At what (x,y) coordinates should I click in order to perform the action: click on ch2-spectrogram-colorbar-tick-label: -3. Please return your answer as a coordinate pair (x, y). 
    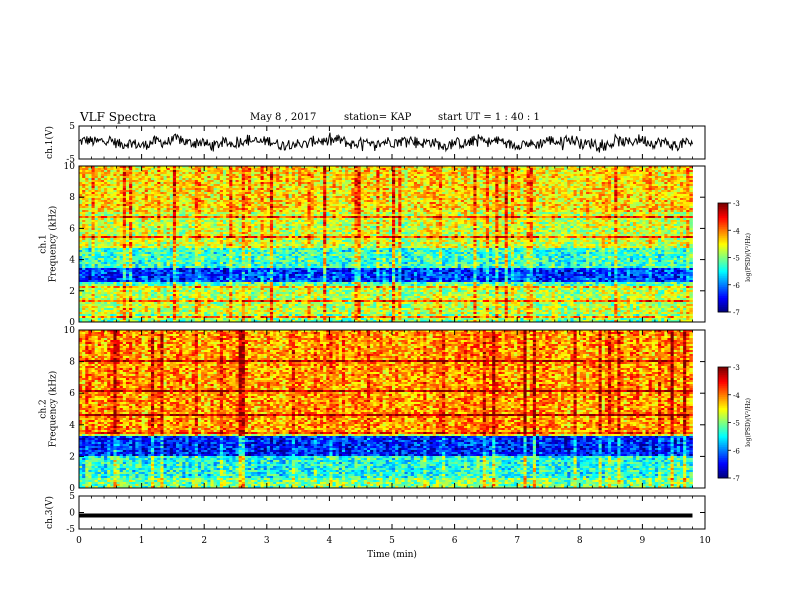
    Looking at the image, I should click on (736, 368).